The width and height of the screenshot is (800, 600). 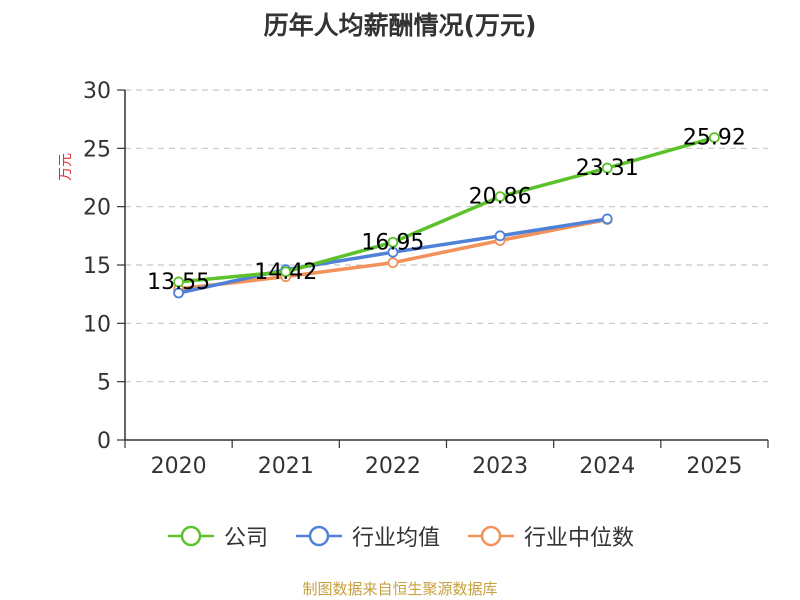 What do you see at coordinates (179, 466) in the screenshot?
I see `x-tick-label: 2020` at bounding box center [179, 466].